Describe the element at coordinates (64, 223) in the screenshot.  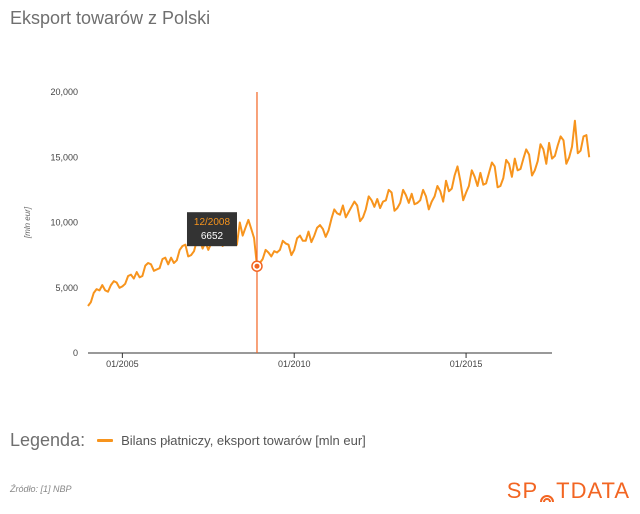
I see `y-tick-label: 10,000` at that location.